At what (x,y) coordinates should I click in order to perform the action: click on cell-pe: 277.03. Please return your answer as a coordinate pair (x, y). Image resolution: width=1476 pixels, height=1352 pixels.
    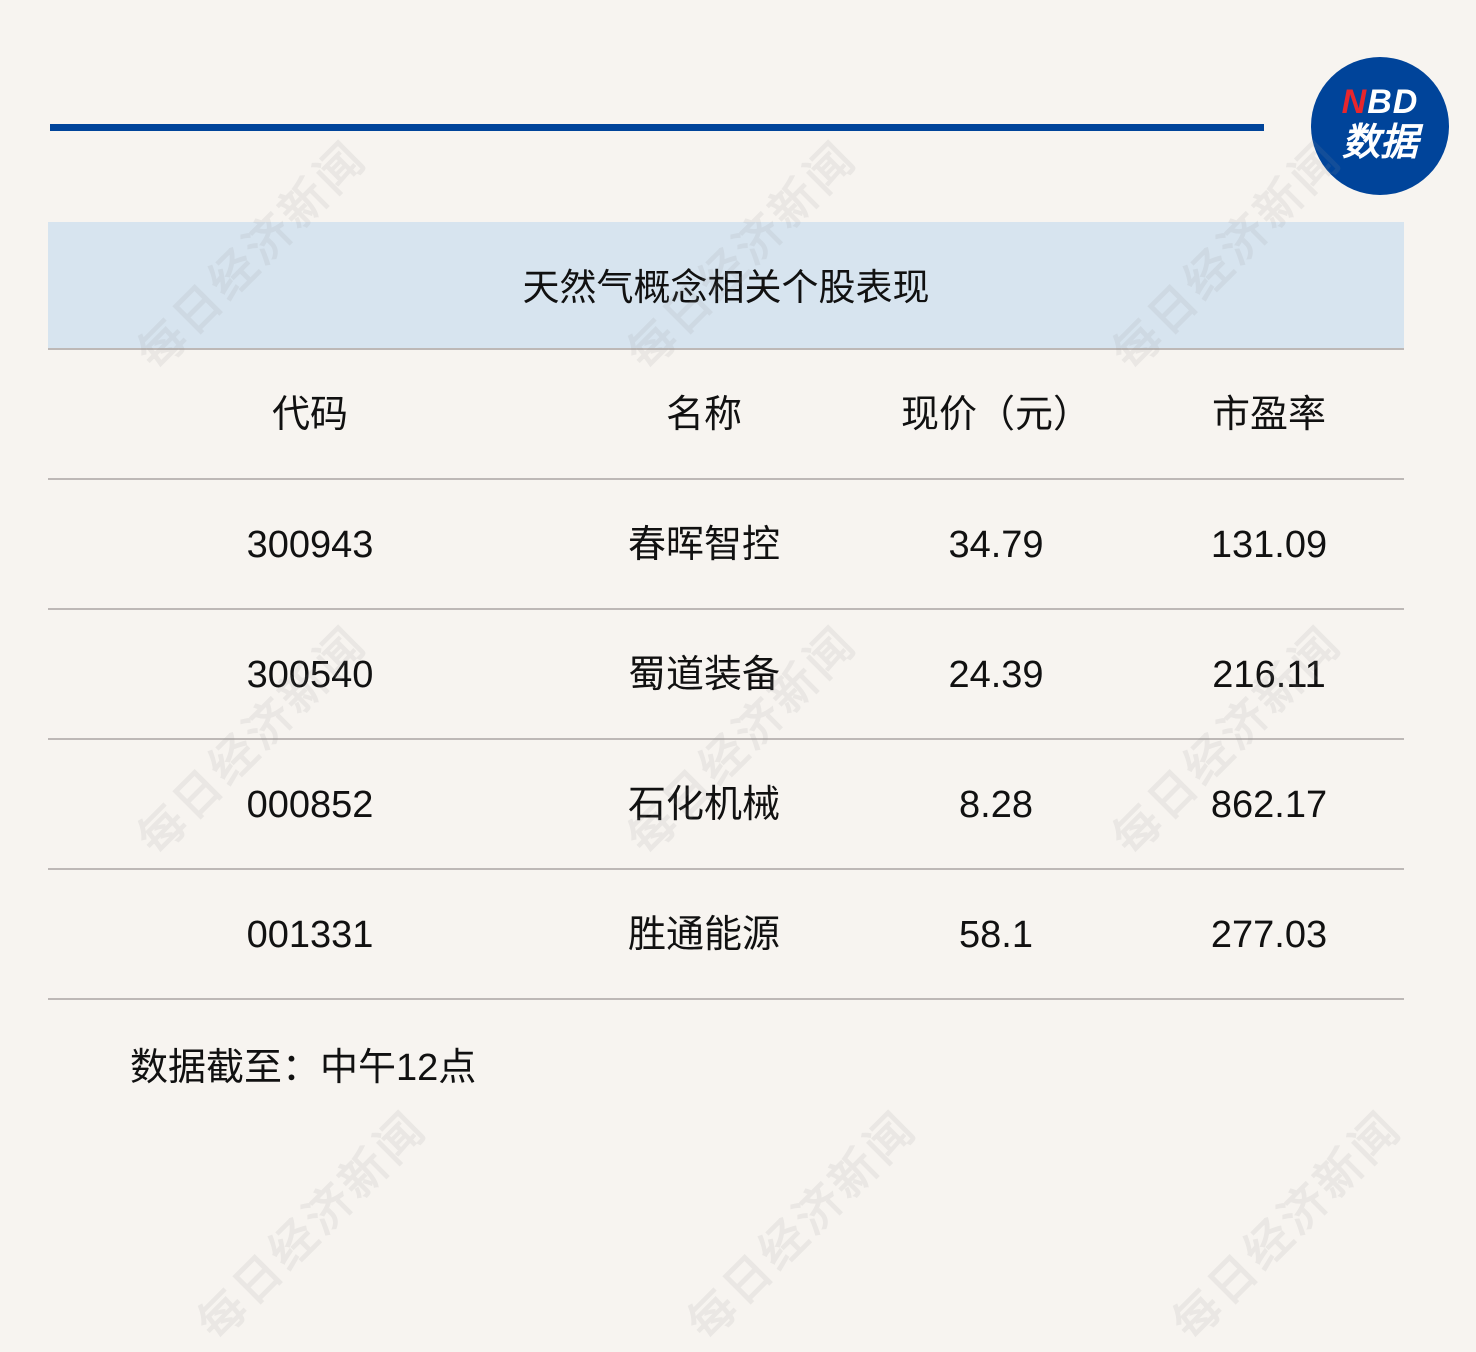
    Looking at the image, I should click on (1269, 935).